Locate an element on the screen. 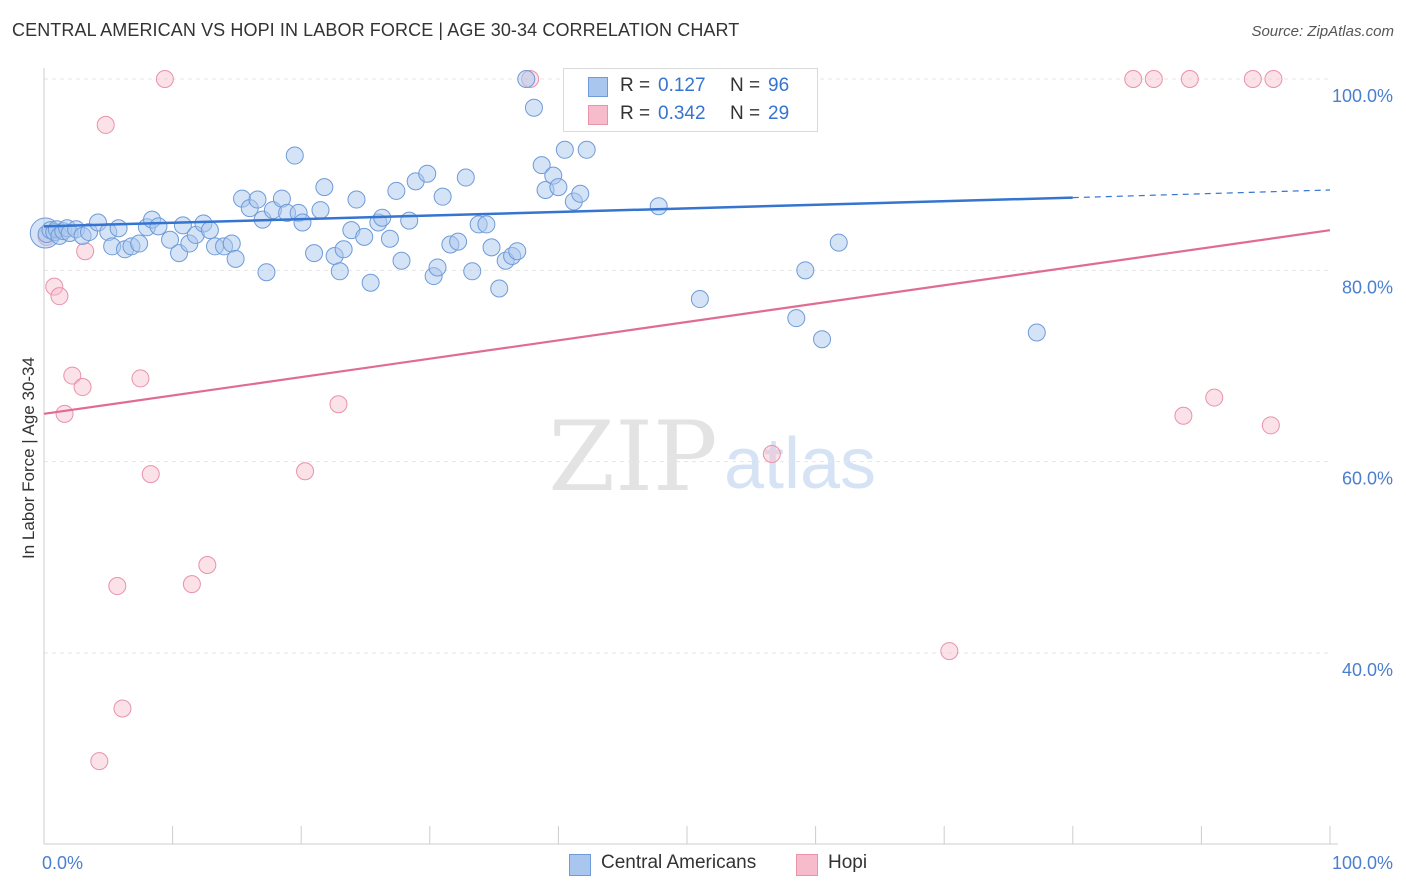 This screenshot has height=892, width=1406. watermark-zip: ZIP is located at coordinates (632, 457).